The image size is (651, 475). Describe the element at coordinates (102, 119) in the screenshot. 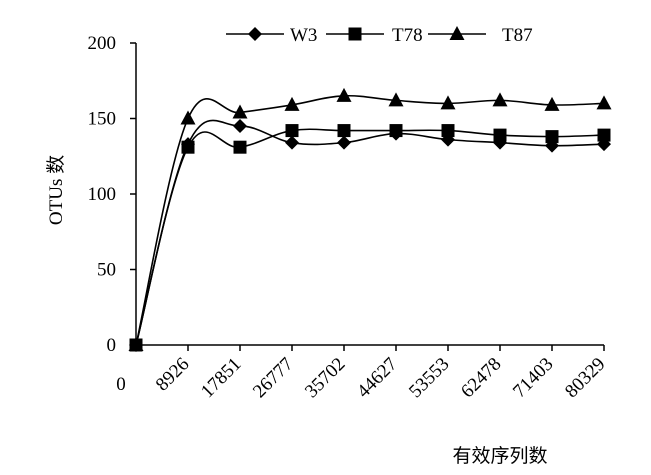

I see `y-tick-label: 150` at that location.